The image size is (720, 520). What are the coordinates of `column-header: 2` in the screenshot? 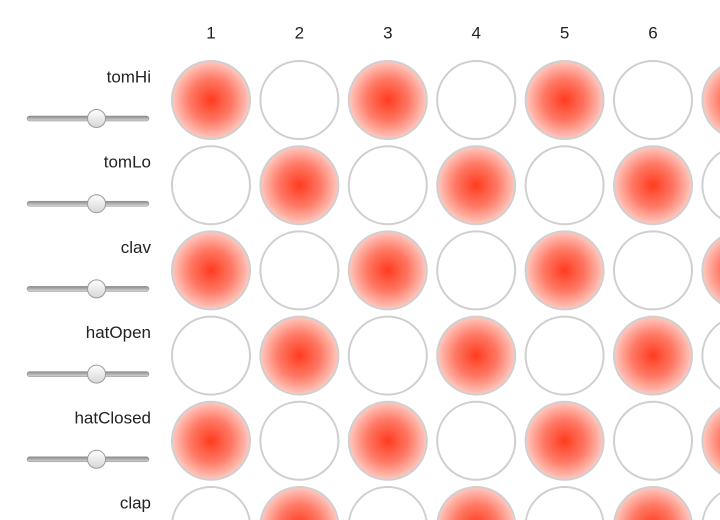 It's located at (299, 32).